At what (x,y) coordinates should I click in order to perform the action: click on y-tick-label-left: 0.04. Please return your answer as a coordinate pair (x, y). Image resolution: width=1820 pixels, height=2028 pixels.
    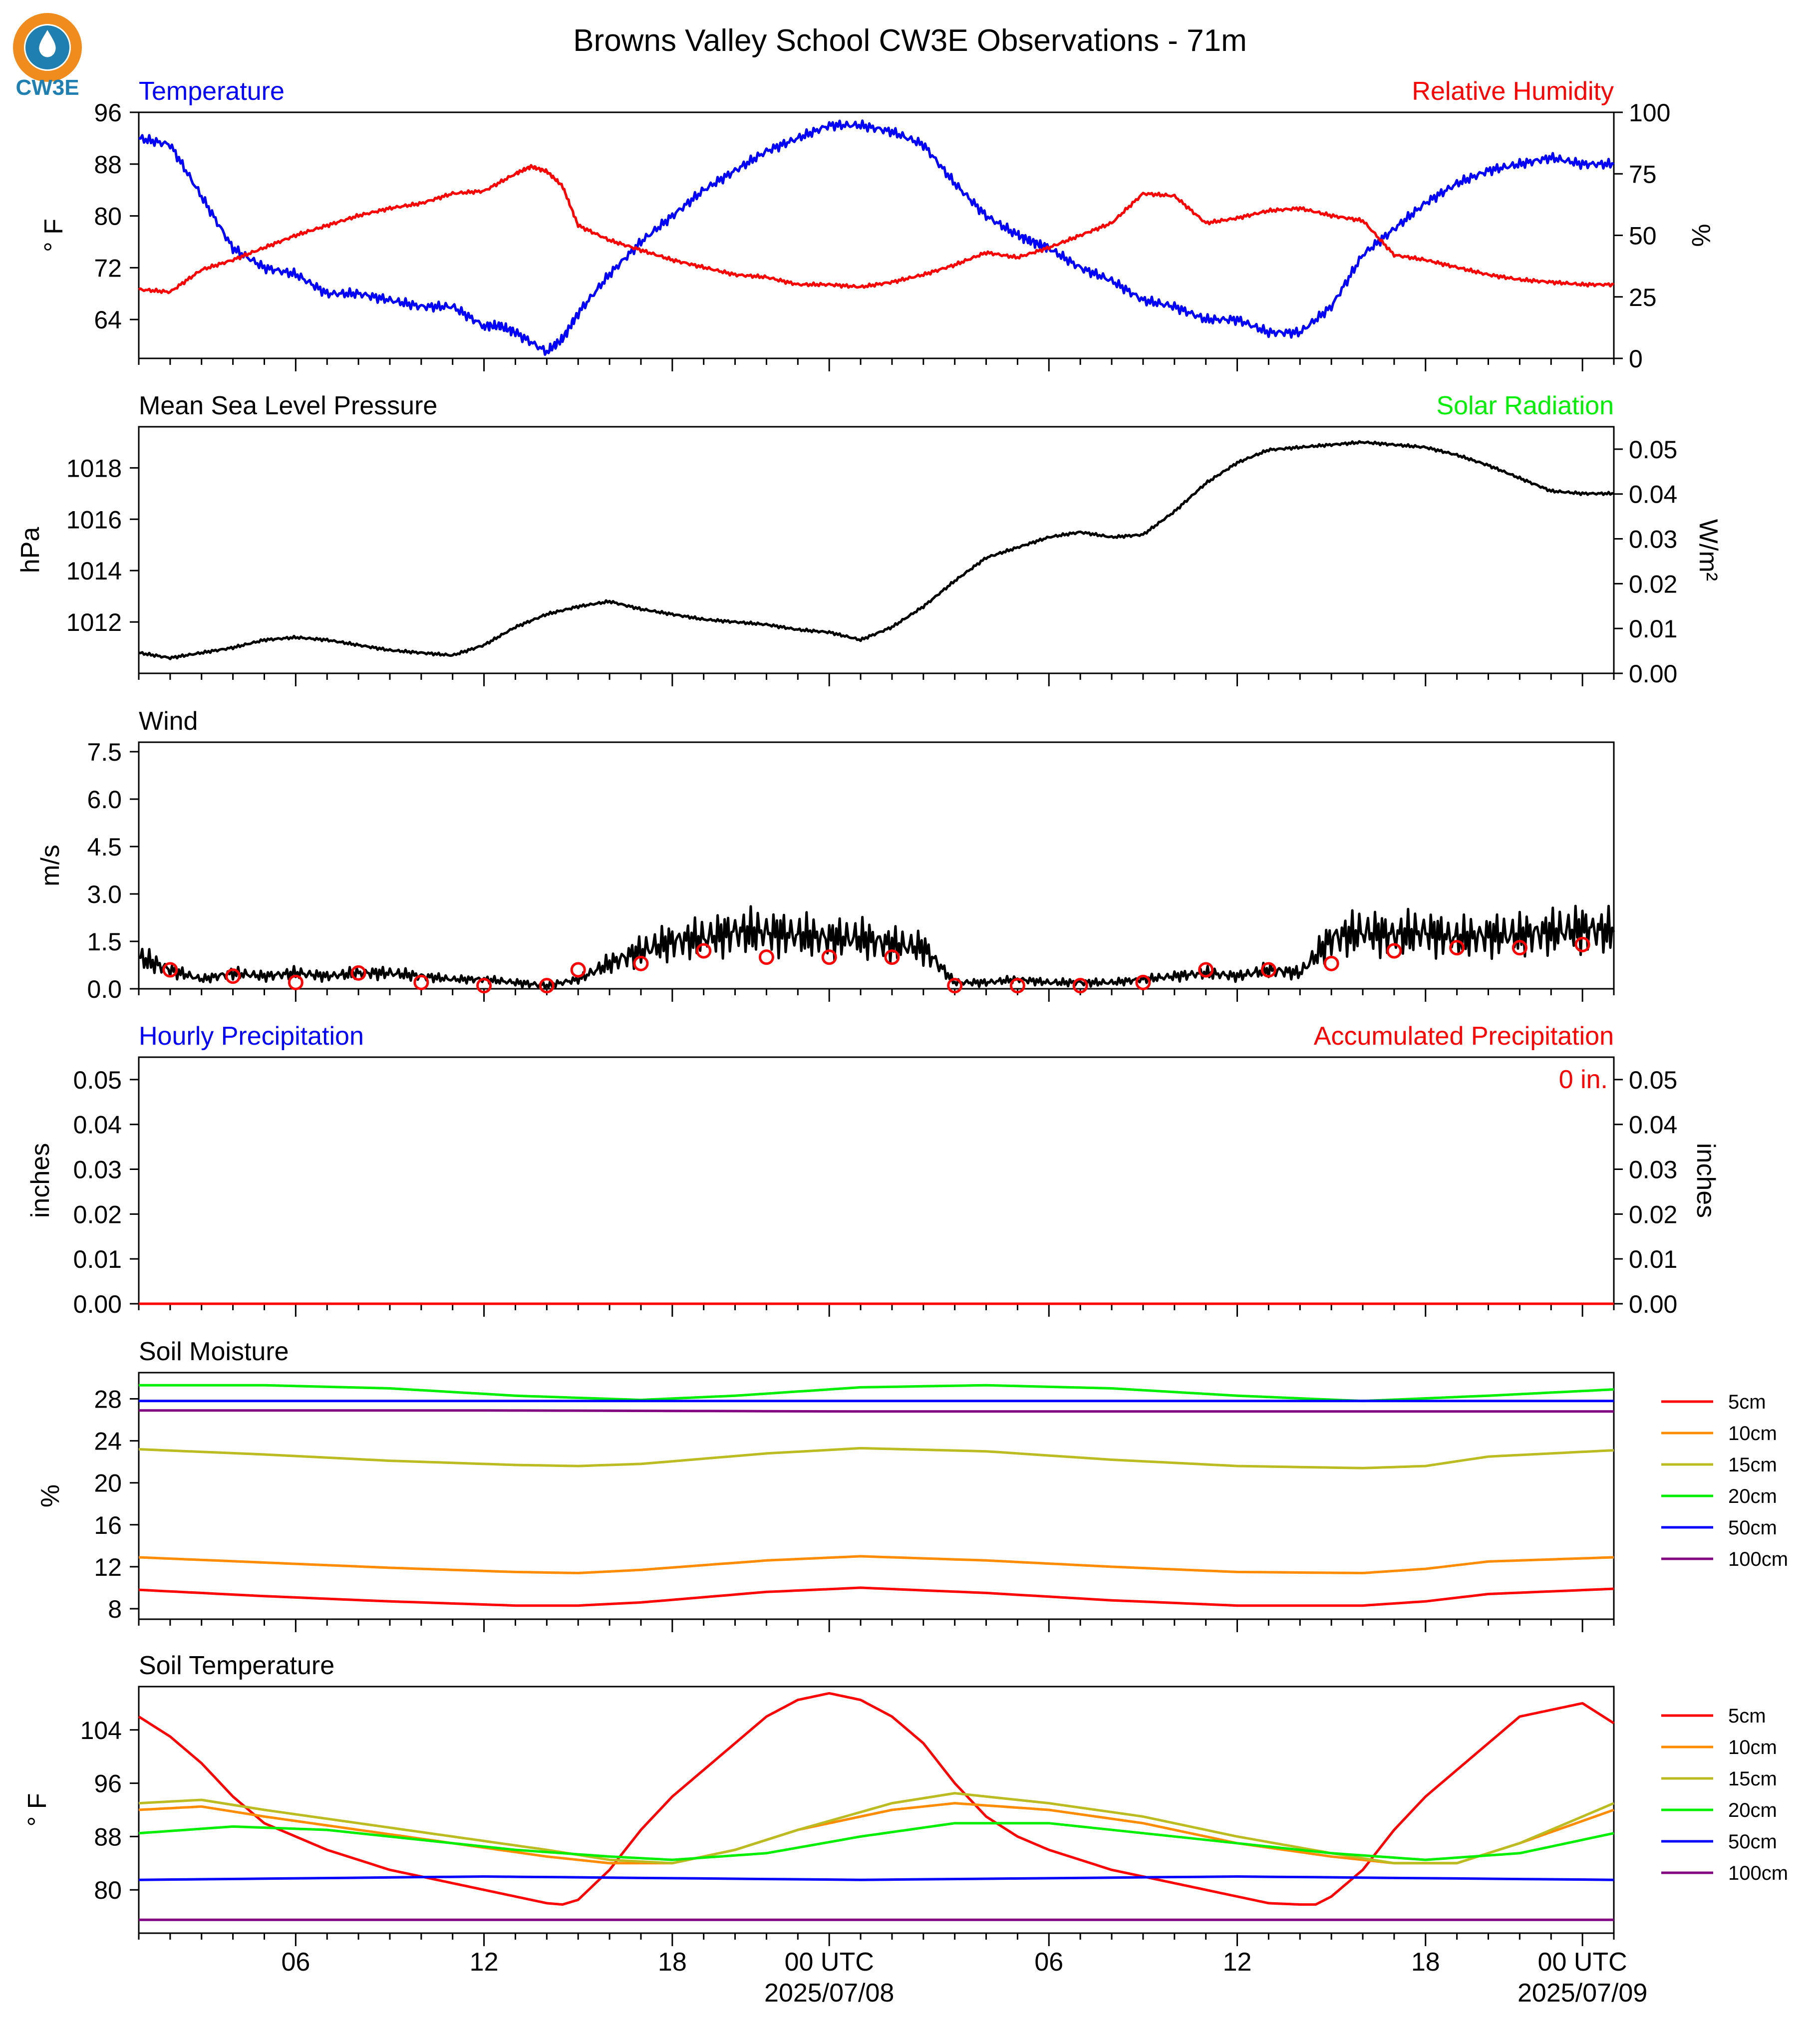
    Looking at the image, I should click on (97, 1125).